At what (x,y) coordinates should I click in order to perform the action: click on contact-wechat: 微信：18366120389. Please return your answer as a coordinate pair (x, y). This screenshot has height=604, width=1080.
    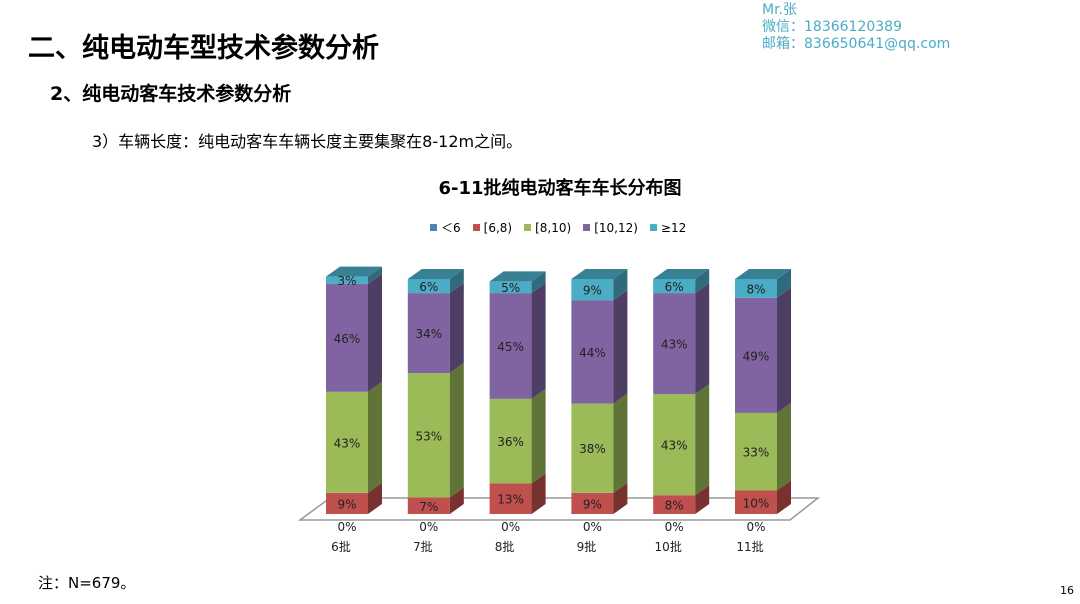
    Looking at the image, I should click on (832, 27).